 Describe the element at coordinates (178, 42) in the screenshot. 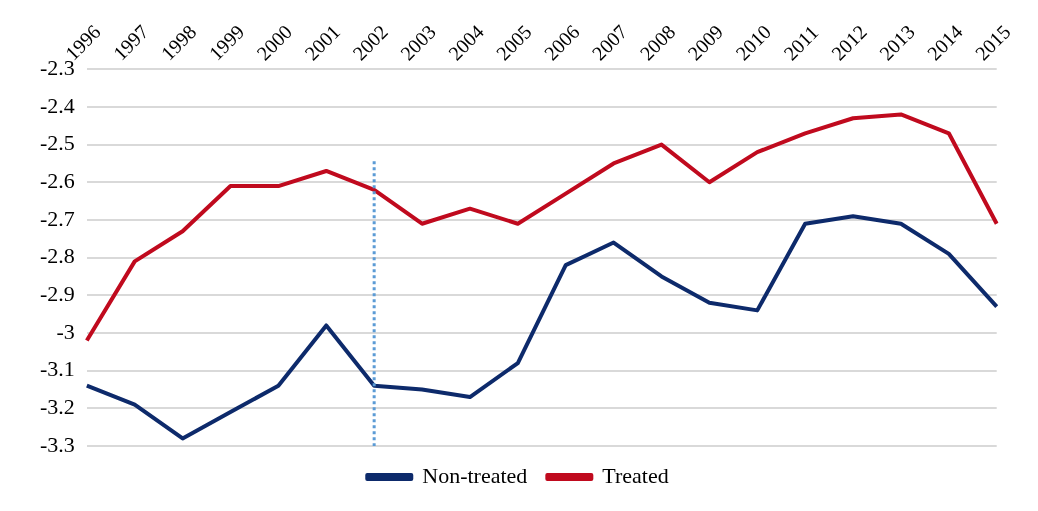

I see `x-tick-label: 1998` at that location.